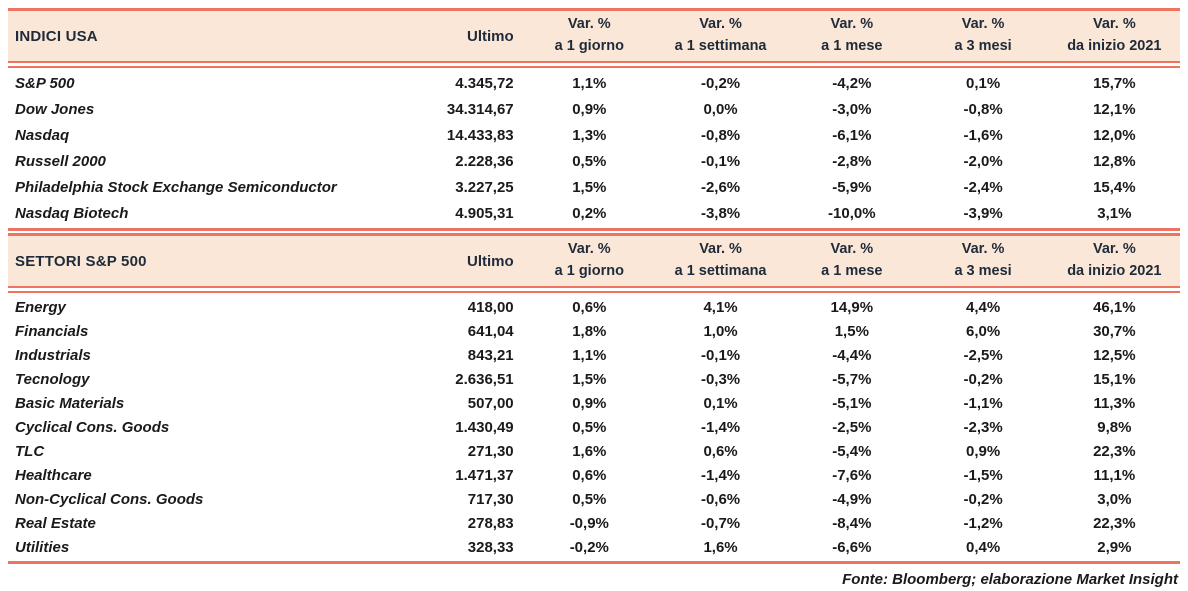  What do you see at coordinates (852, 213) in the screenshot?
I see `var-value: -10,0%` at bounding box center [852, 213].